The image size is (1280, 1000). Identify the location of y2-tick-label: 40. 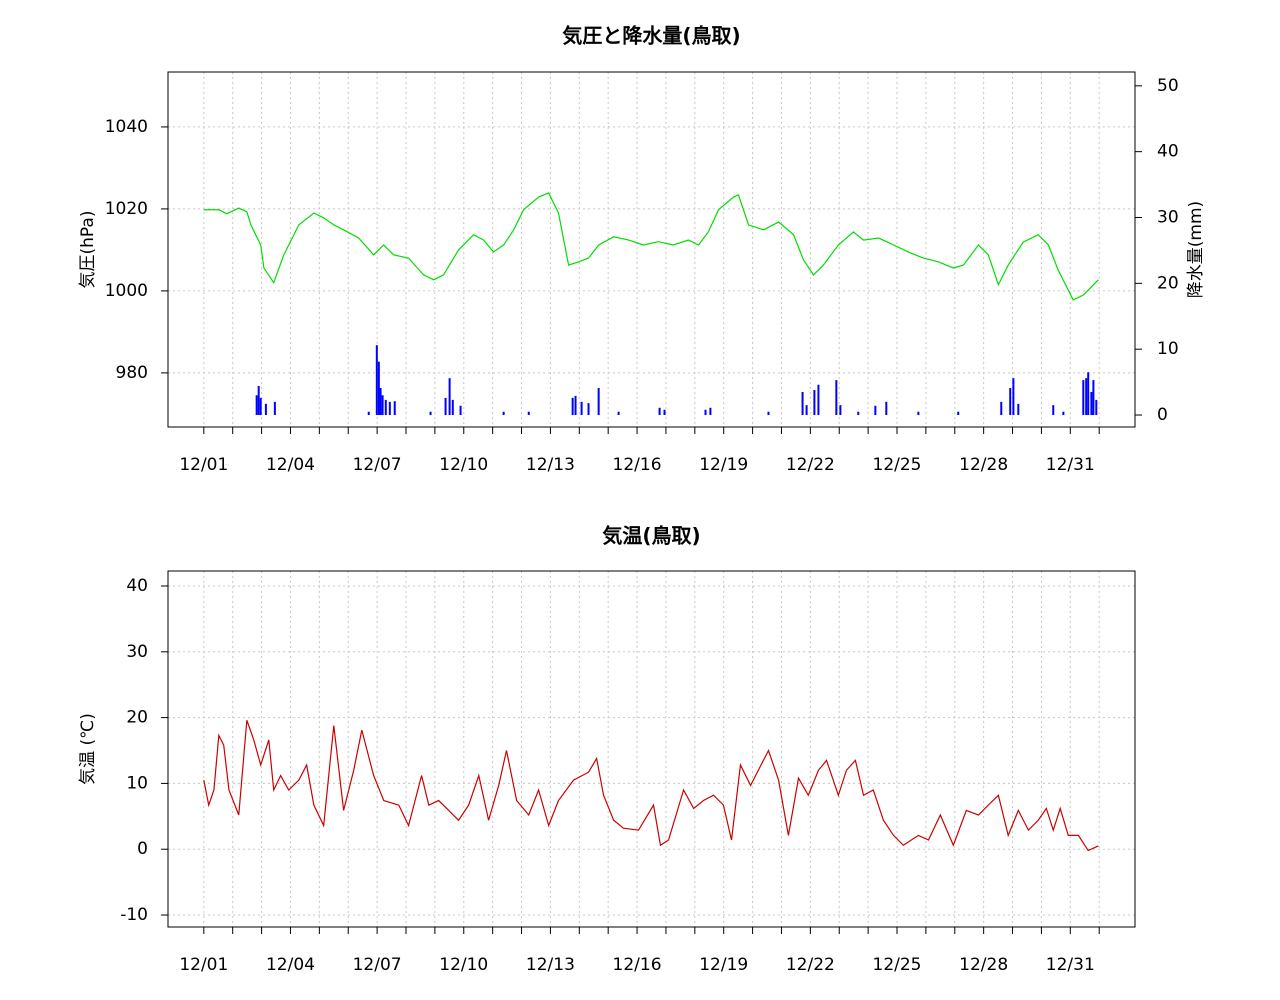
(1168, 152).